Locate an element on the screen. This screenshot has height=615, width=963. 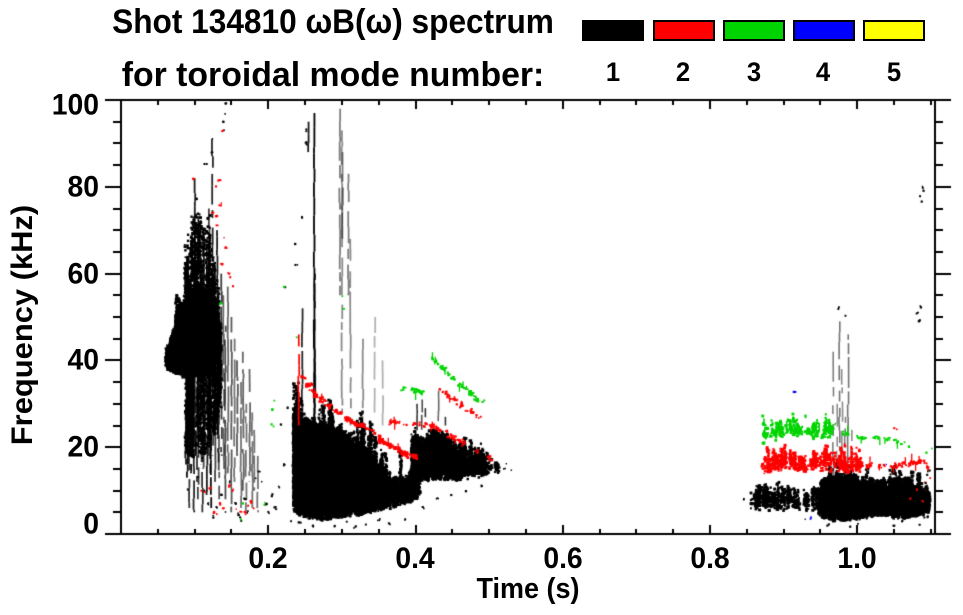
y-axis-title: Frequency (kHz) is located at coordinates (22, 325).